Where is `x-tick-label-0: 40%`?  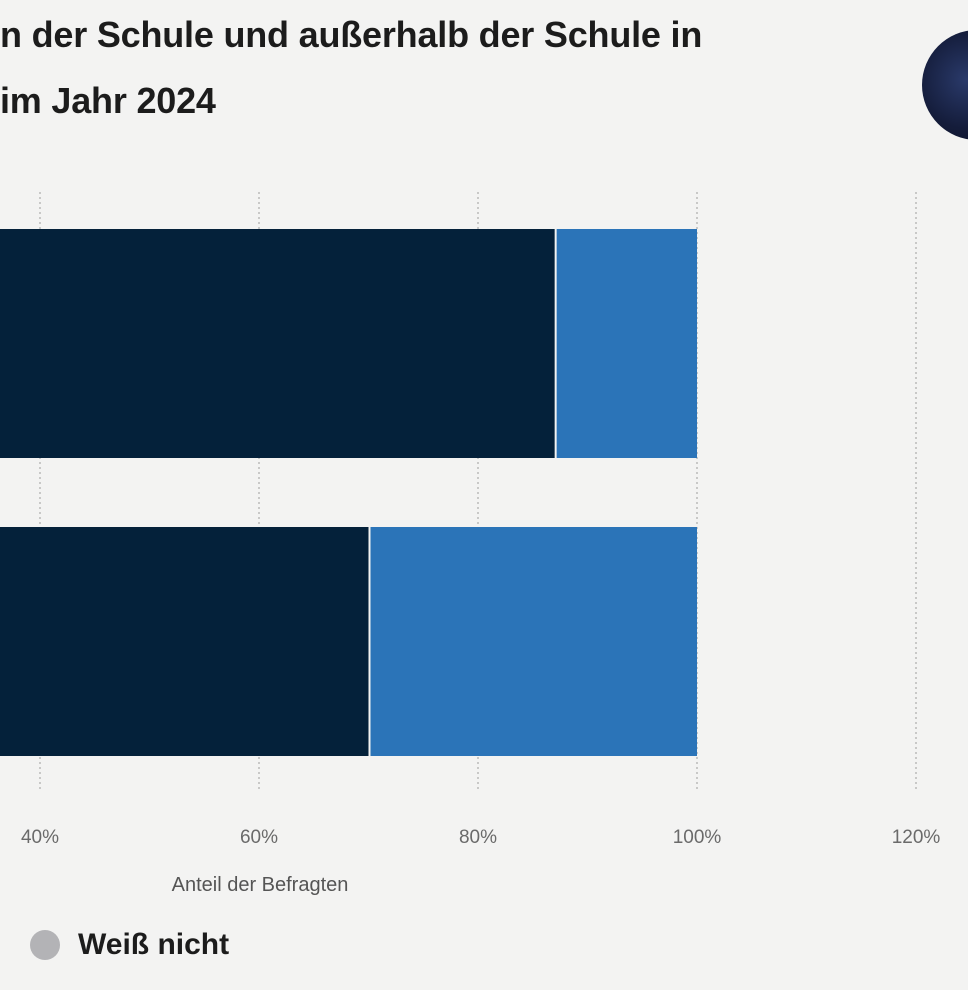 x-tick-label-0: 40% is located at coordinates (40, 837).